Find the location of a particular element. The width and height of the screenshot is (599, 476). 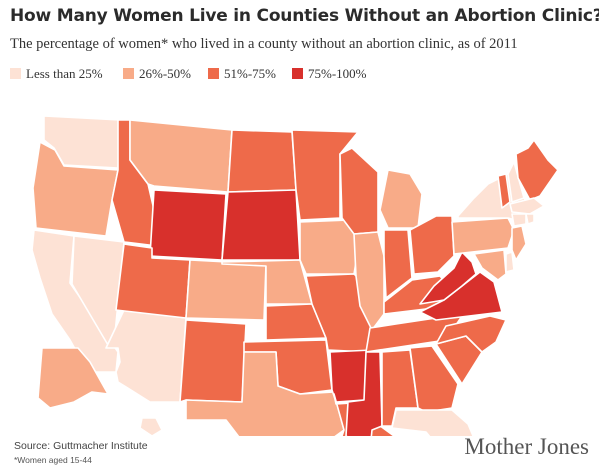

state-mn is located at coordinates (325, 175).